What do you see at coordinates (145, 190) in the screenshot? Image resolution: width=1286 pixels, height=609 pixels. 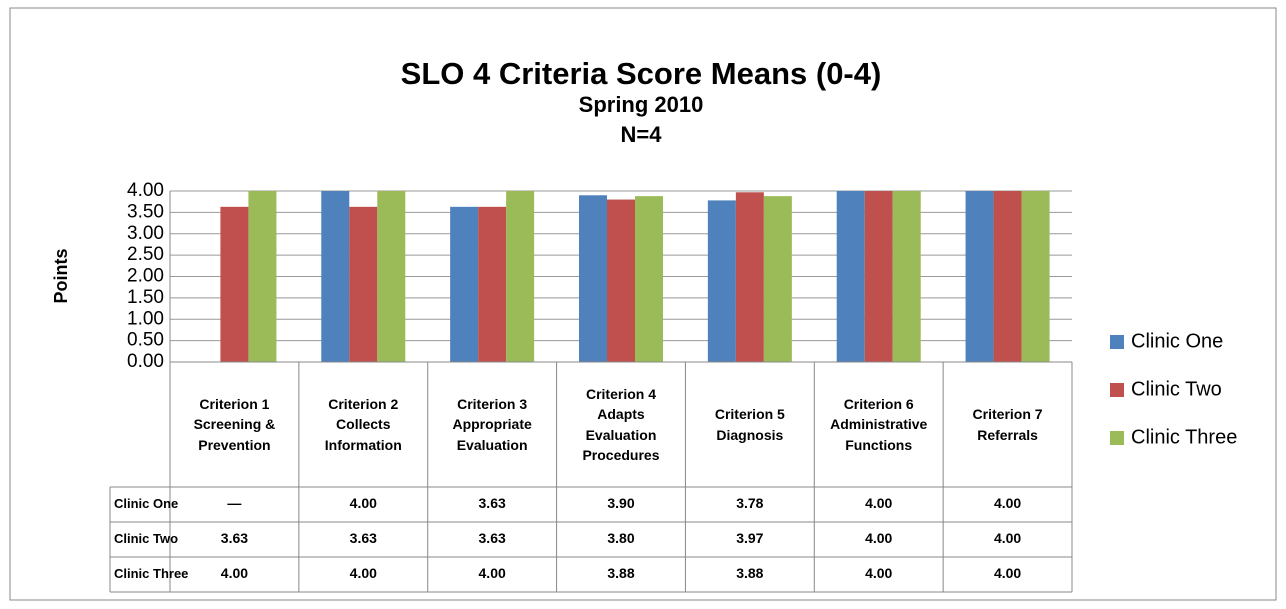 I see `y-tick-label: 4.00` at bounding box center [145, 190].